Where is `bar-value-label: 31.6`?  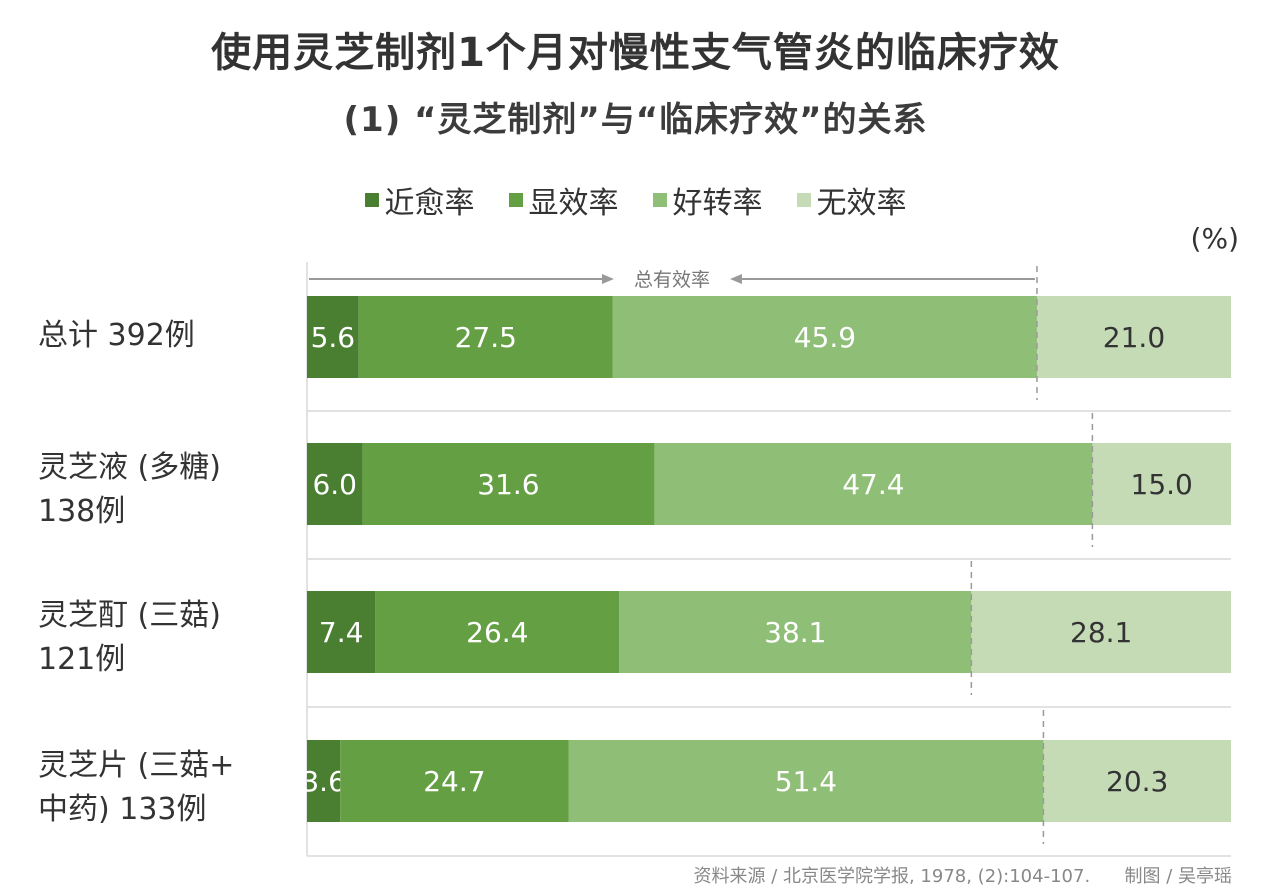
bar-value-label: 31.6 is located at coordinates (508, 484).